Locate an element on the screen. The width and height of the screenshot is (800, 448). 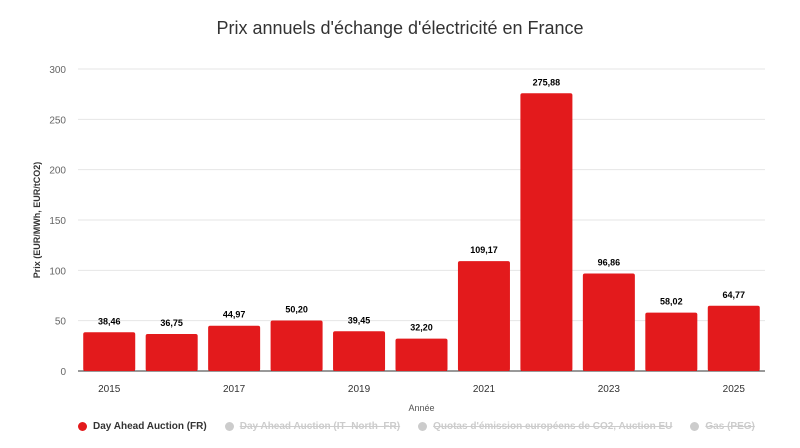
data-label: 50,20 is located at coordinates (296, 309).